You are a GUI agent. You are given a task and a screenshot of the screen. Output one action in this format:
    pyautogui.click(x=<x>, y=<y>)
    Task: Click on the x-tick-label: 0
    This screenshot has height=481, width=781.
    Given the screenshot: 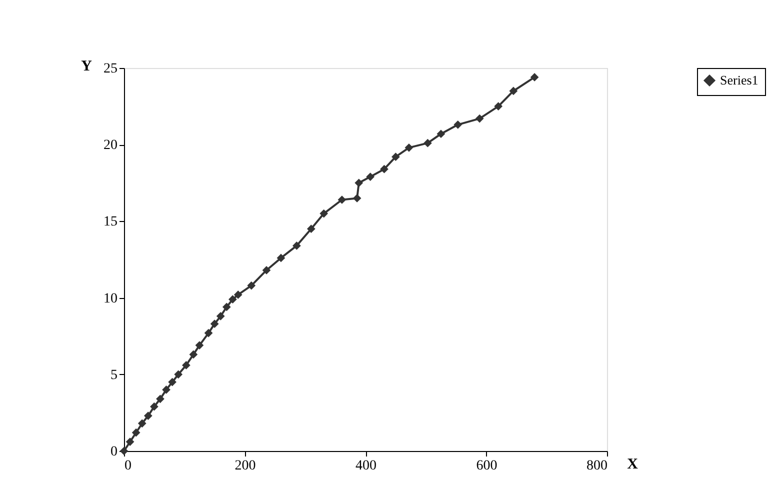 What is the action you would take?
    pyautogui.click(x=128, y=466)
    